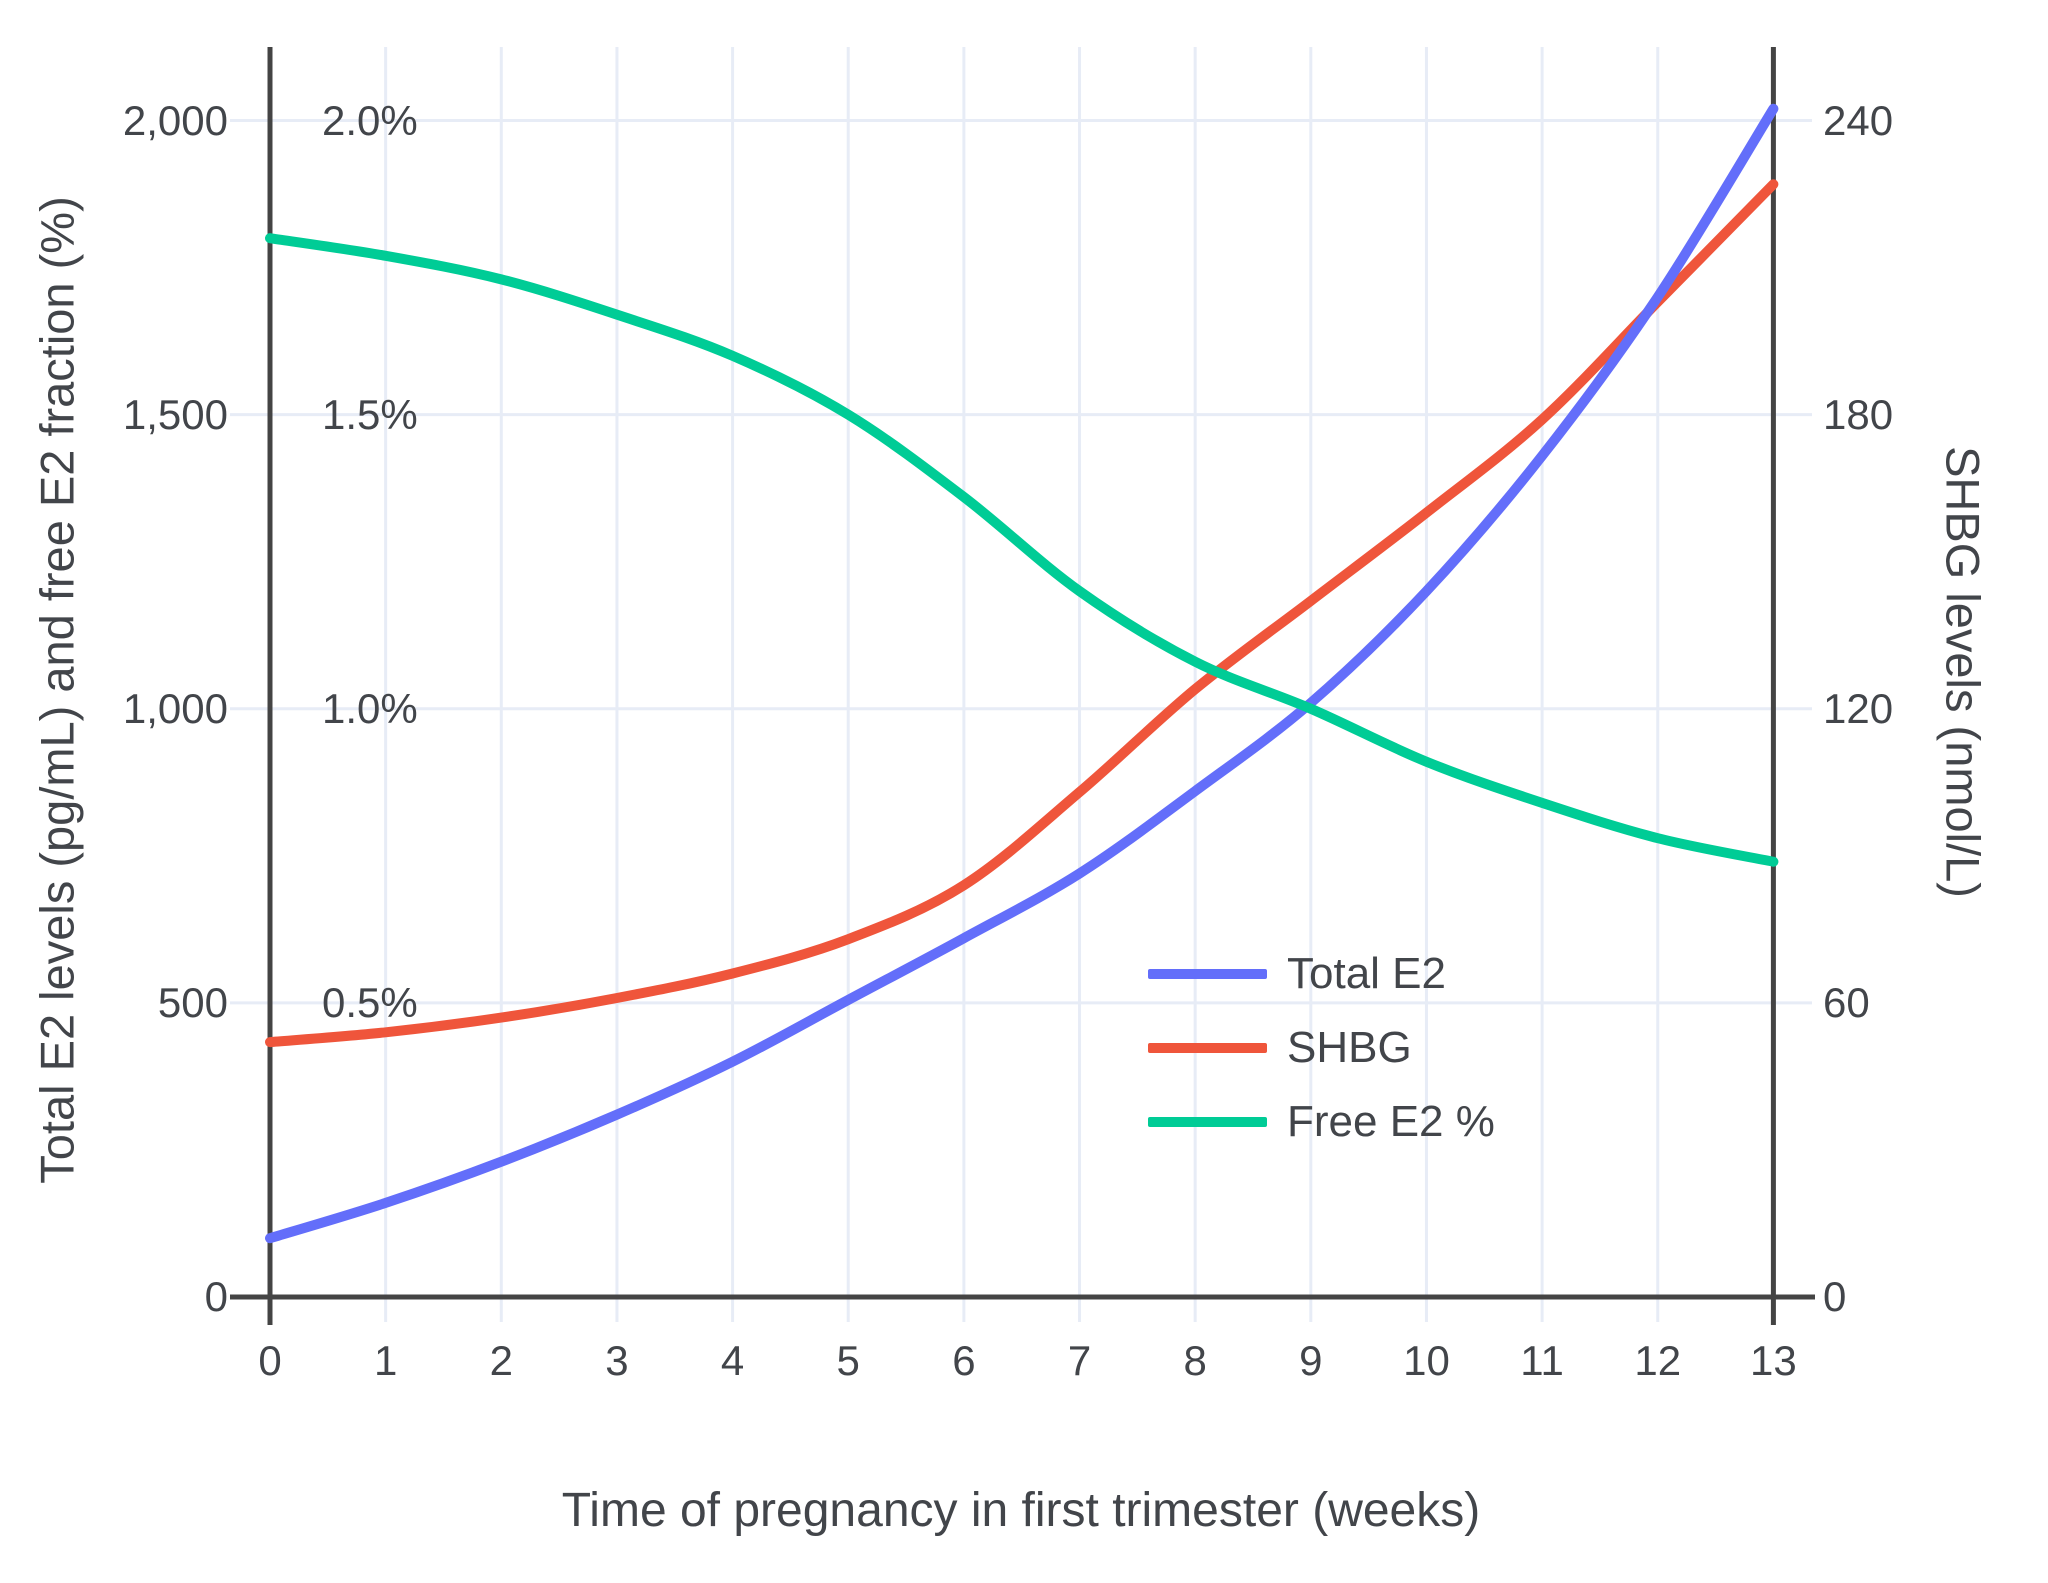 This screenshot has width=2048, height=1583. I want to click on x-tick-label: 0, so click(270, 1360).